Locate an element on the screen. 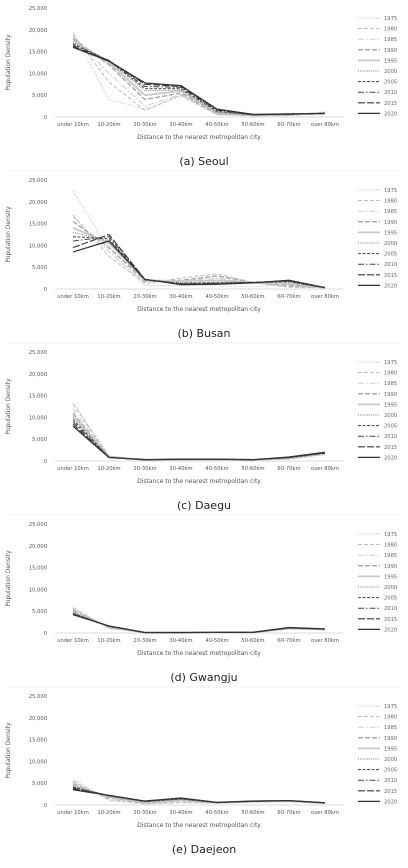  chart-caption: (e) Daejeon is located at coordinates (204, 849).